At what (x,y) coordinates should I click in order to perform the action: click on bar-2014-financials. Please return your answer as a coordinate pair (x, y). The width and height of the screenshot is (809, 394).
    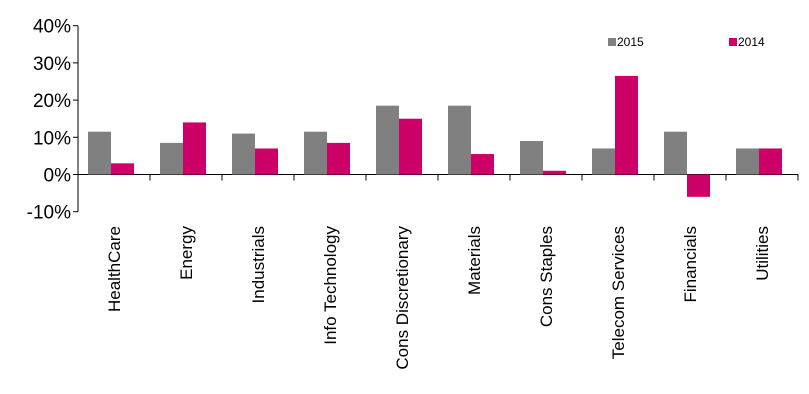
    Looking at the image, I should click on (698, 185).